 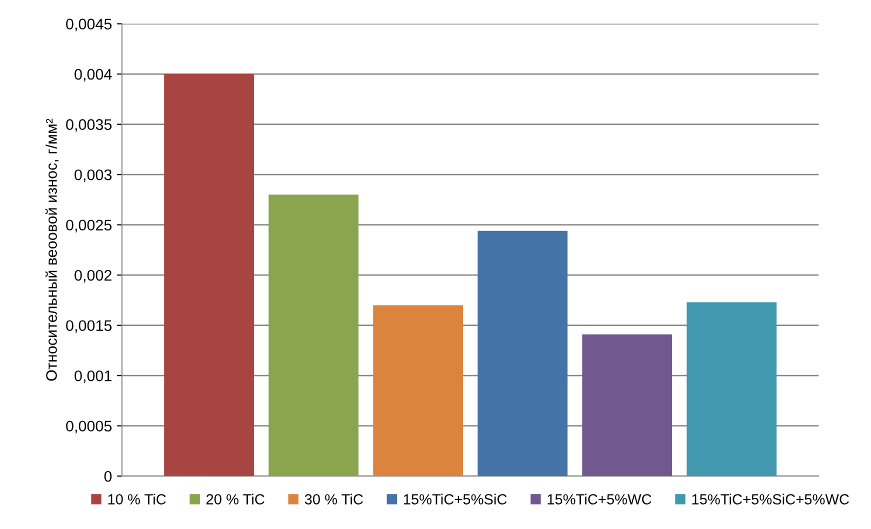 I want to click on y-tick-label: 0, so click(x=108, y=476).